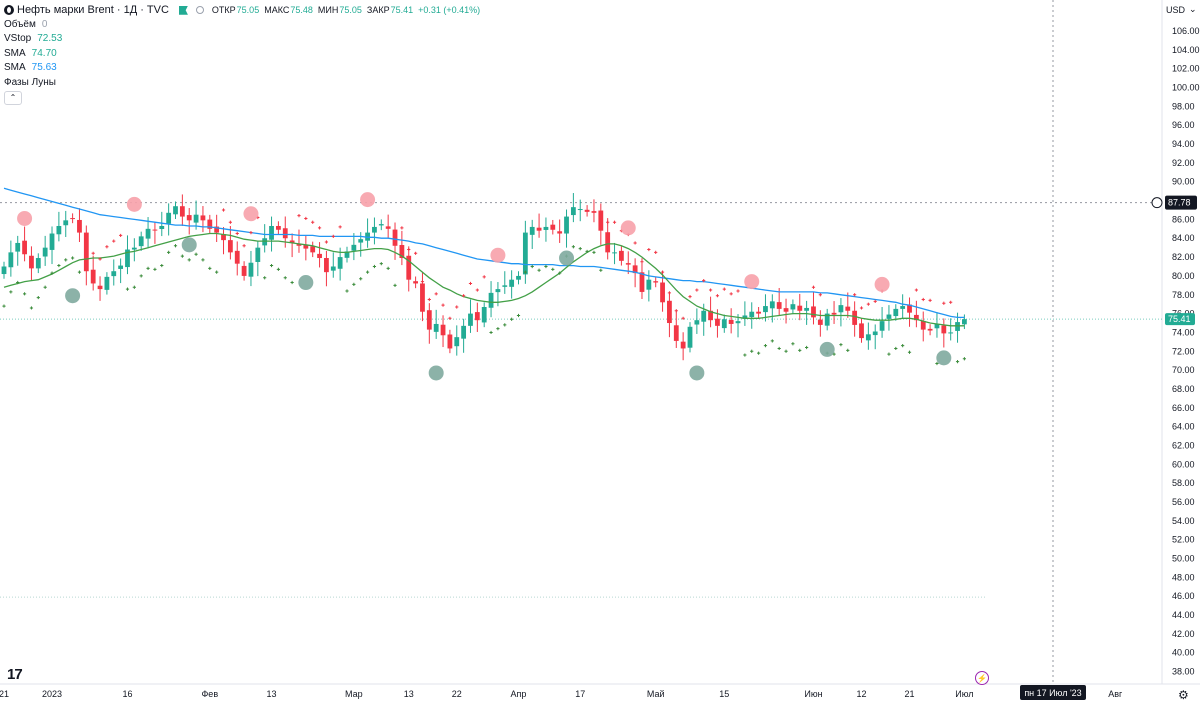 The width and height of the screenshot is (1200, 703). I want to click on tradingview-logo-icon: 17, so click(15, 674).